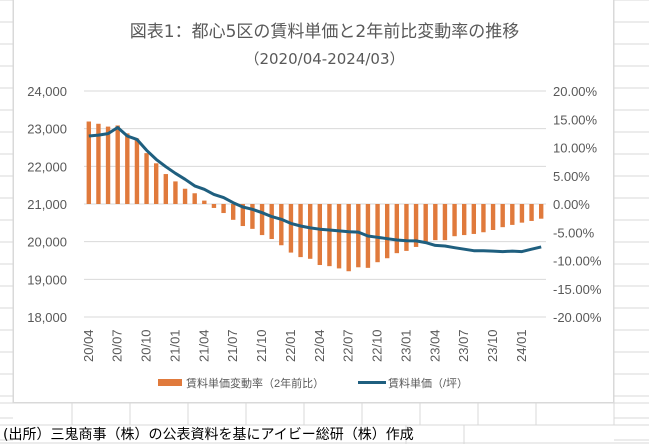 This screenshot has width=649, height=444. Describe the element at coordinates (324, 32) in the screenshot. I see `chart-title: 図表1：都心5区の賃料単価と2年前比変動率の推移` at that location.